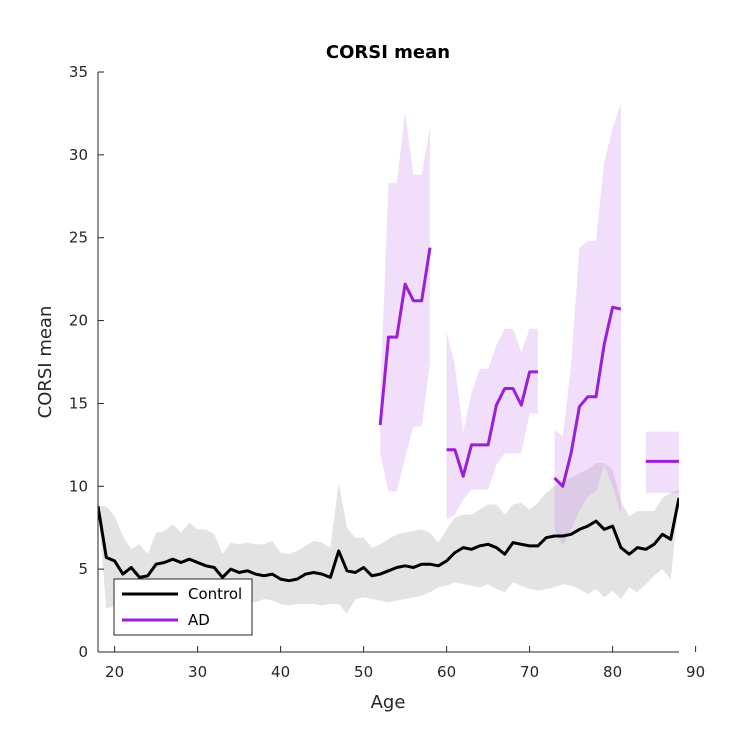 Image resolution: width=750 pixels, height=750 pixels. I want to click on legend-label-ad: AD, so click(199, 620).